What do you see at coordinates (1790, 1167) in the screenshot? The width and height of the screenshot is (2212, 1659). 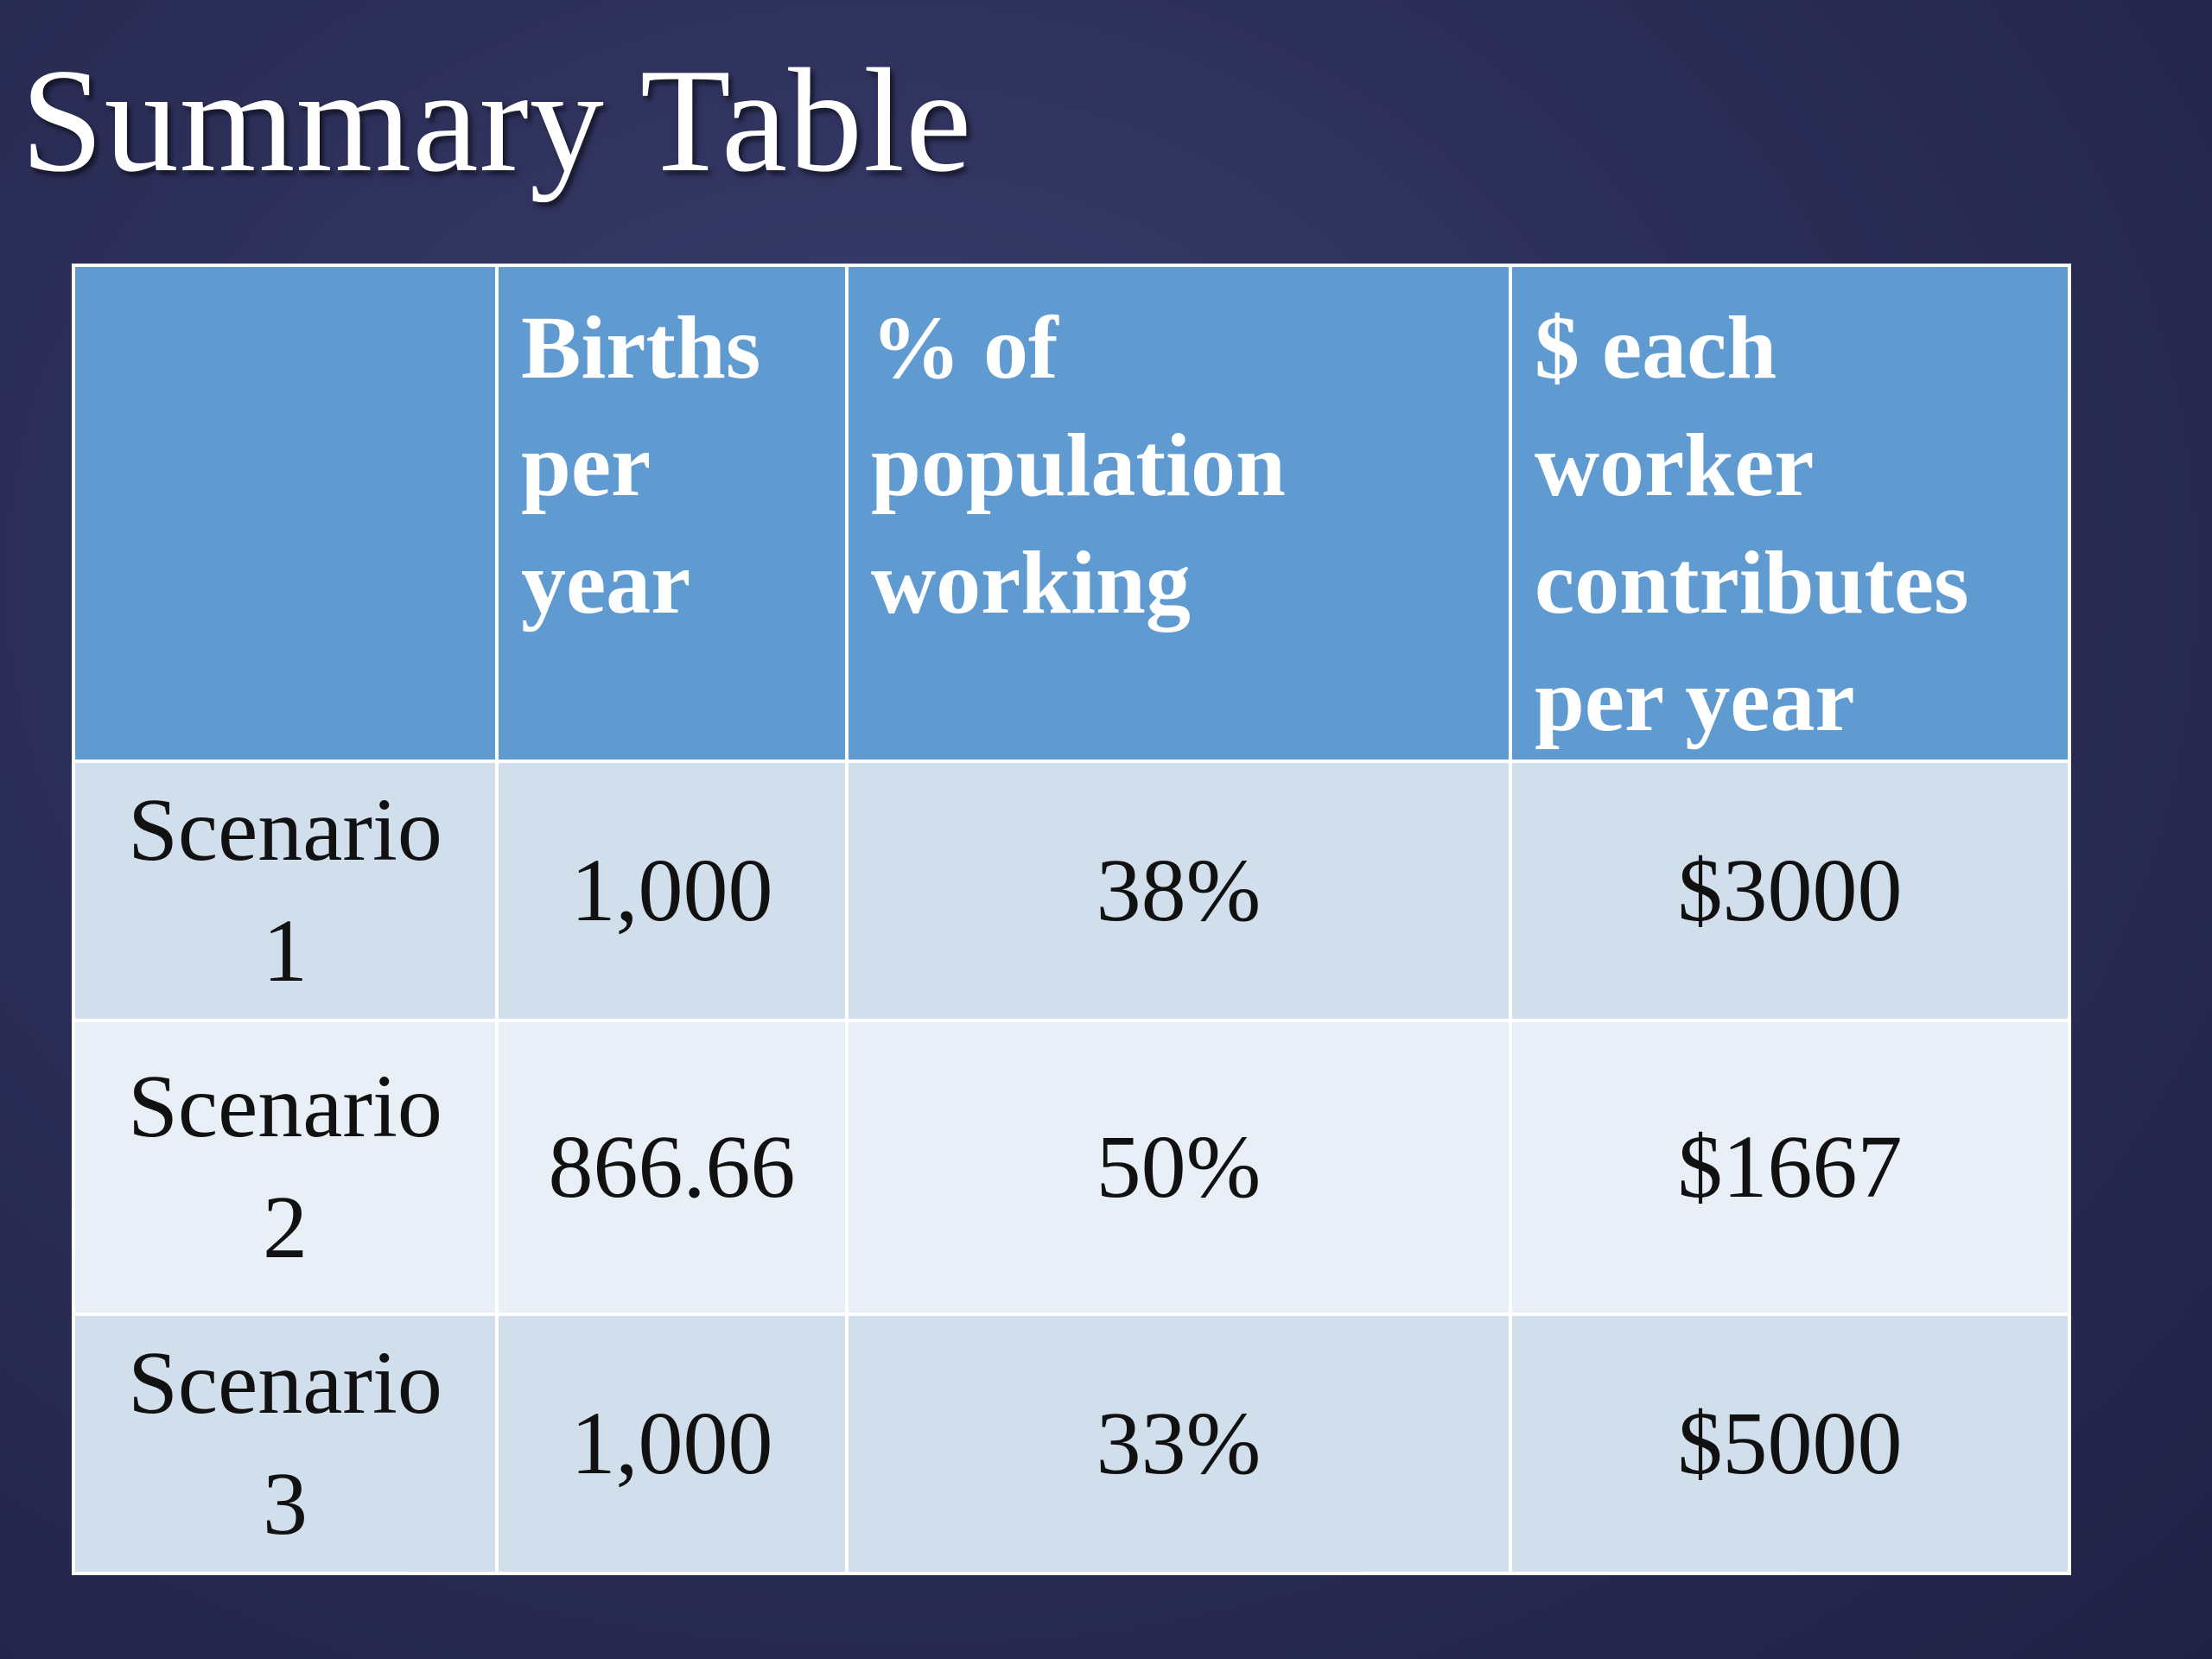 I see `dollars-cell: $1667` at bounding box center [1790, 1167].